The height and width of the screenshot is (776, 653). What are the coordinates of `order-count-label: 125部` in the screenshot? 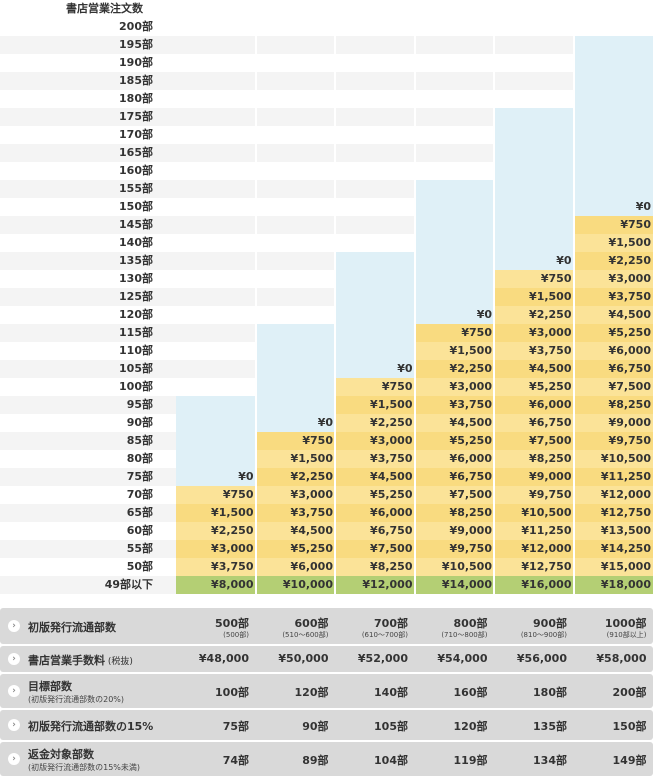 It's located at (76, 297).